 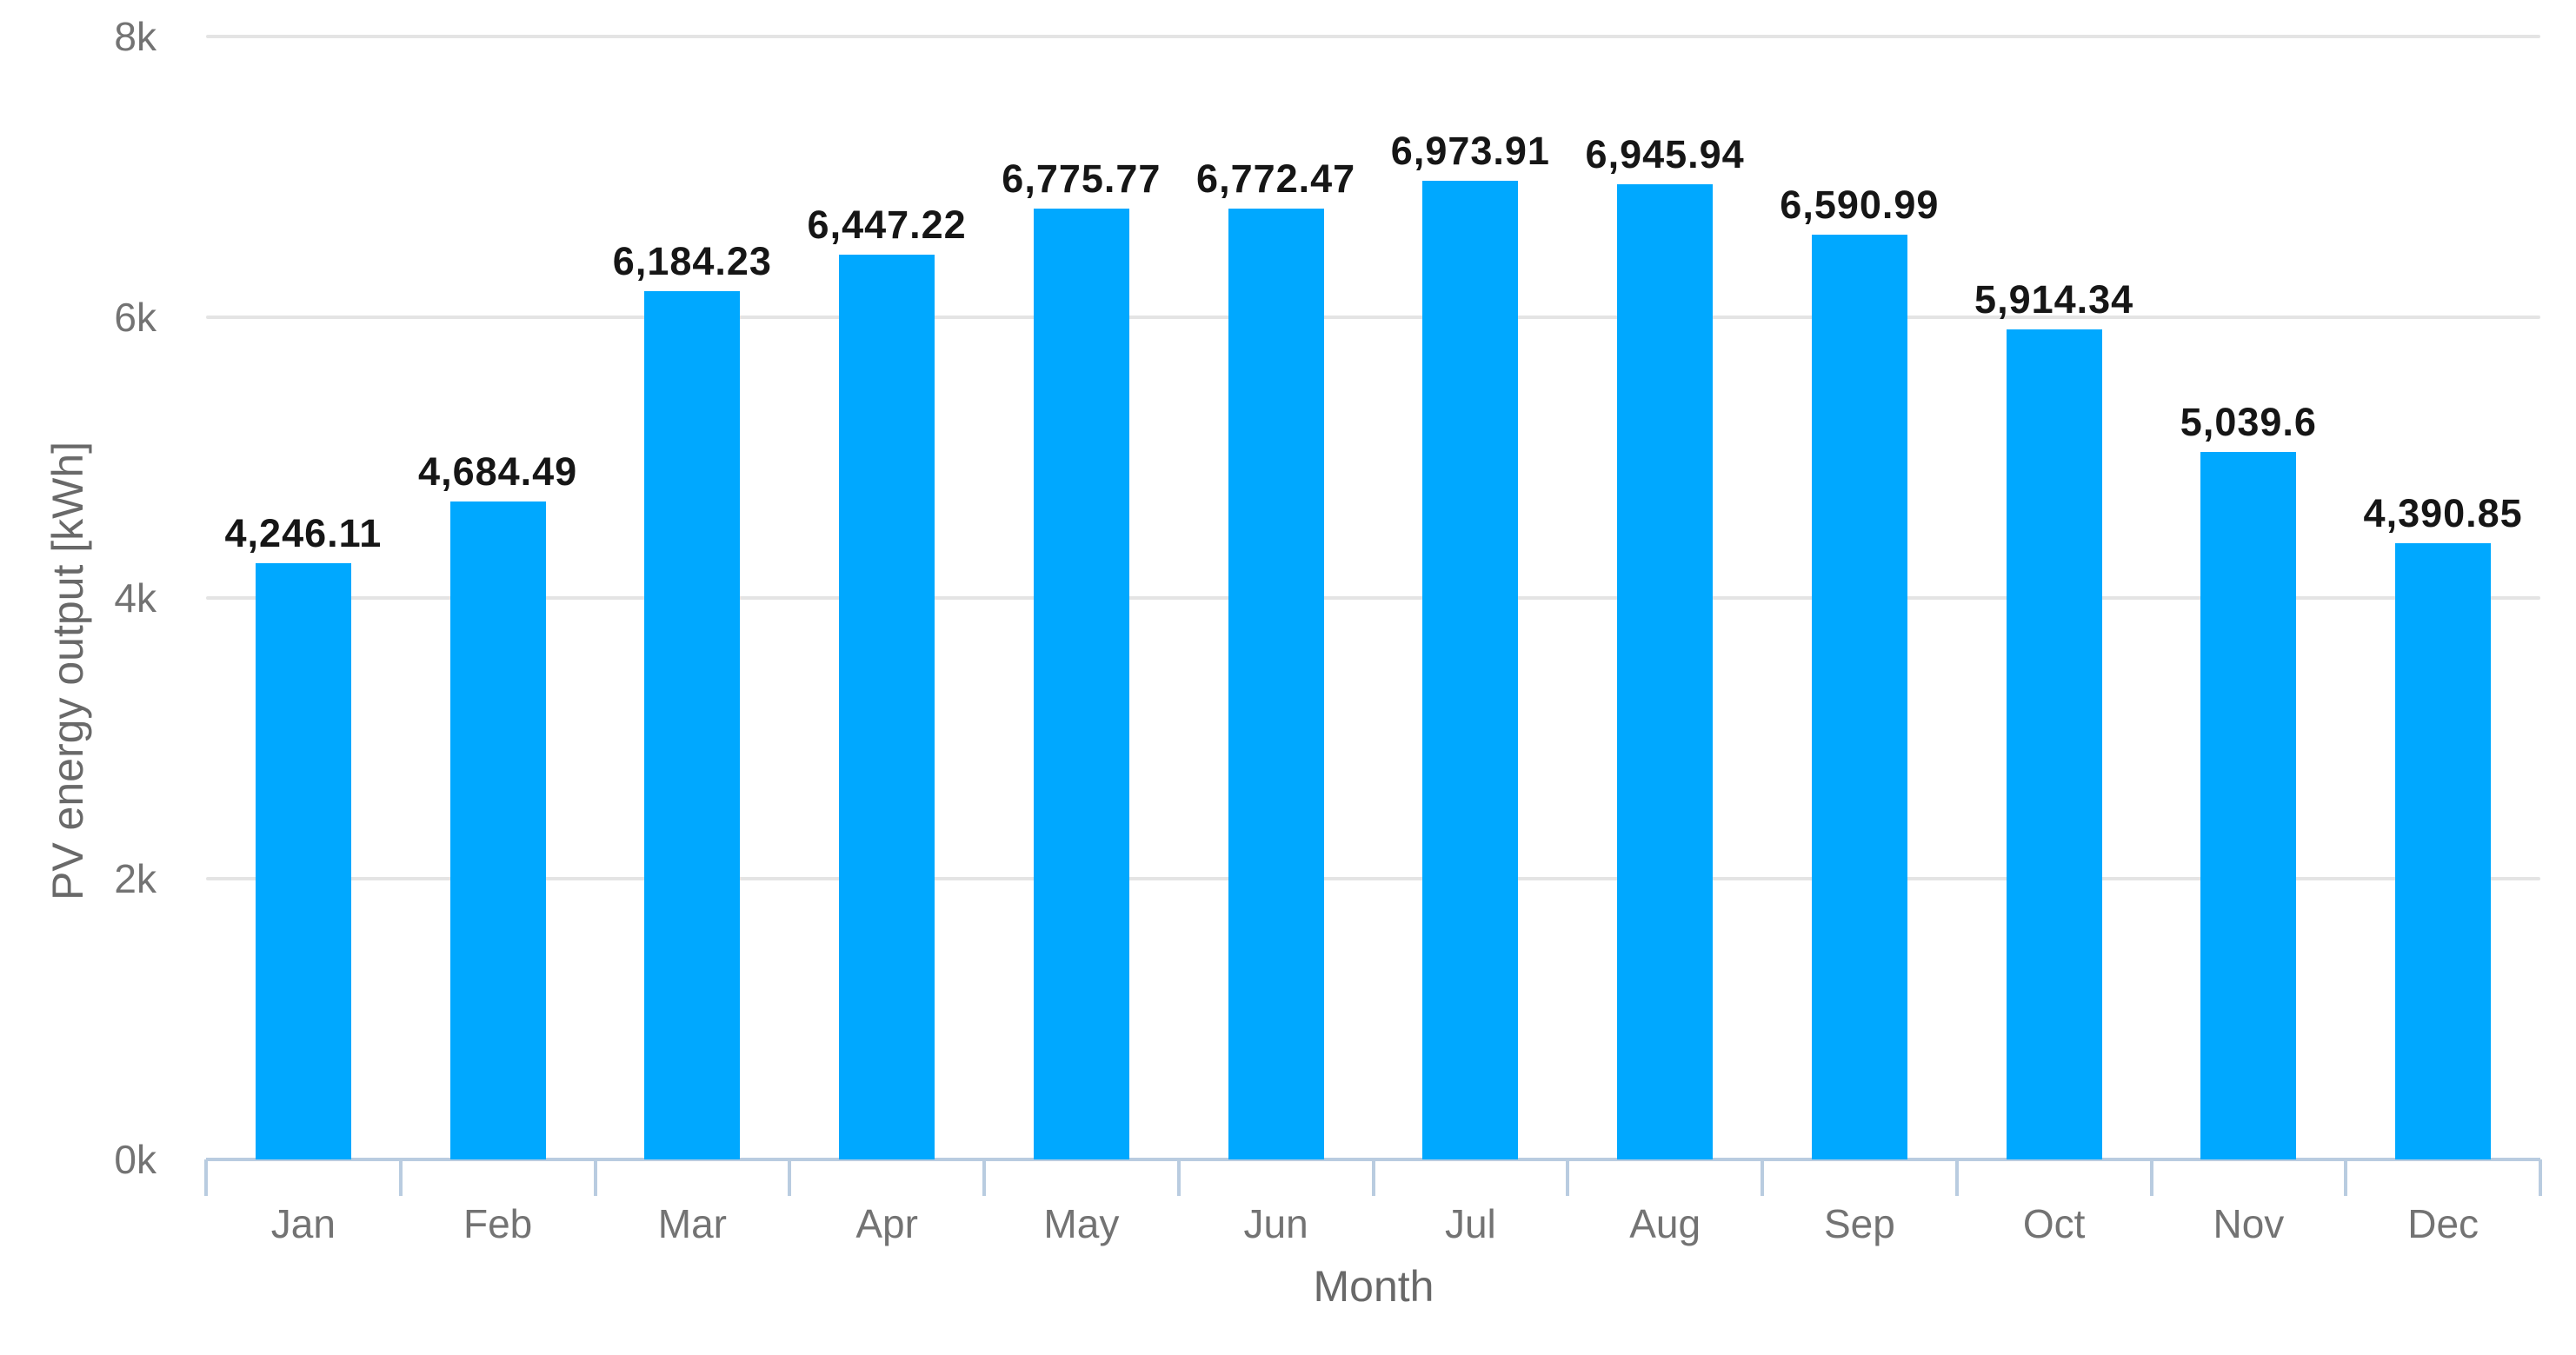 What do you see at coordinates (692, 261) in the screenshot?
I see `bar-value-label-mar: 6,184.23` at bounding box center [692, 261].